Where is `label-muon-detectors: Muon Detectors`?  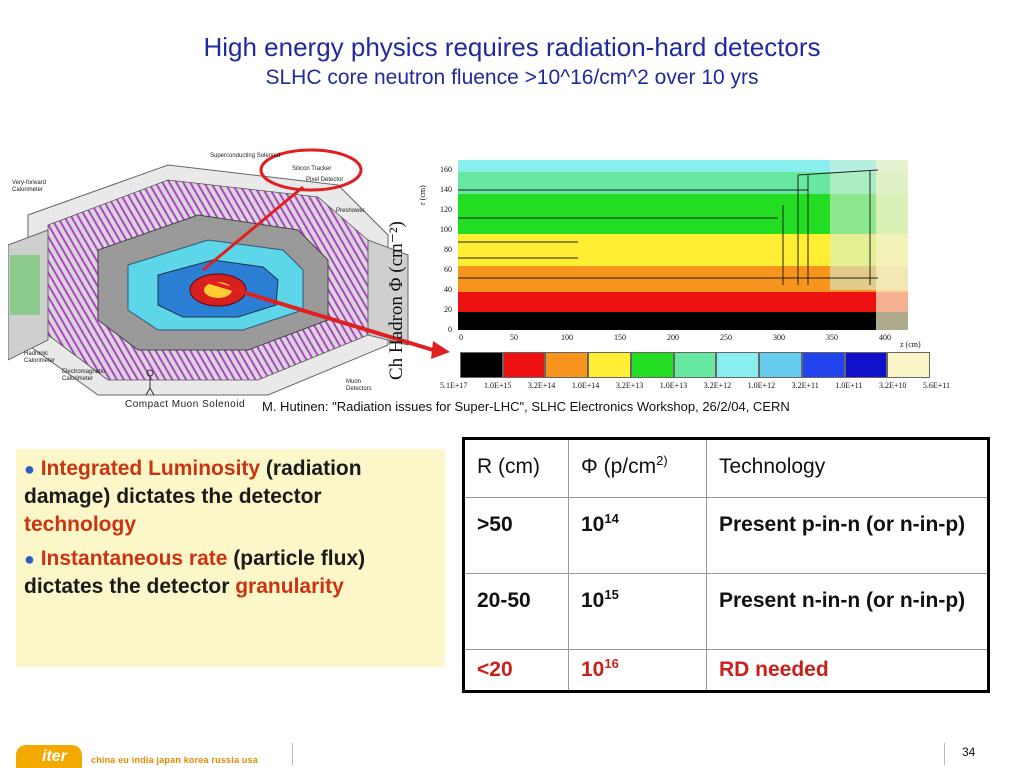 label-muon-detectors: Muon Detectors is located at coordinates (359, 385).